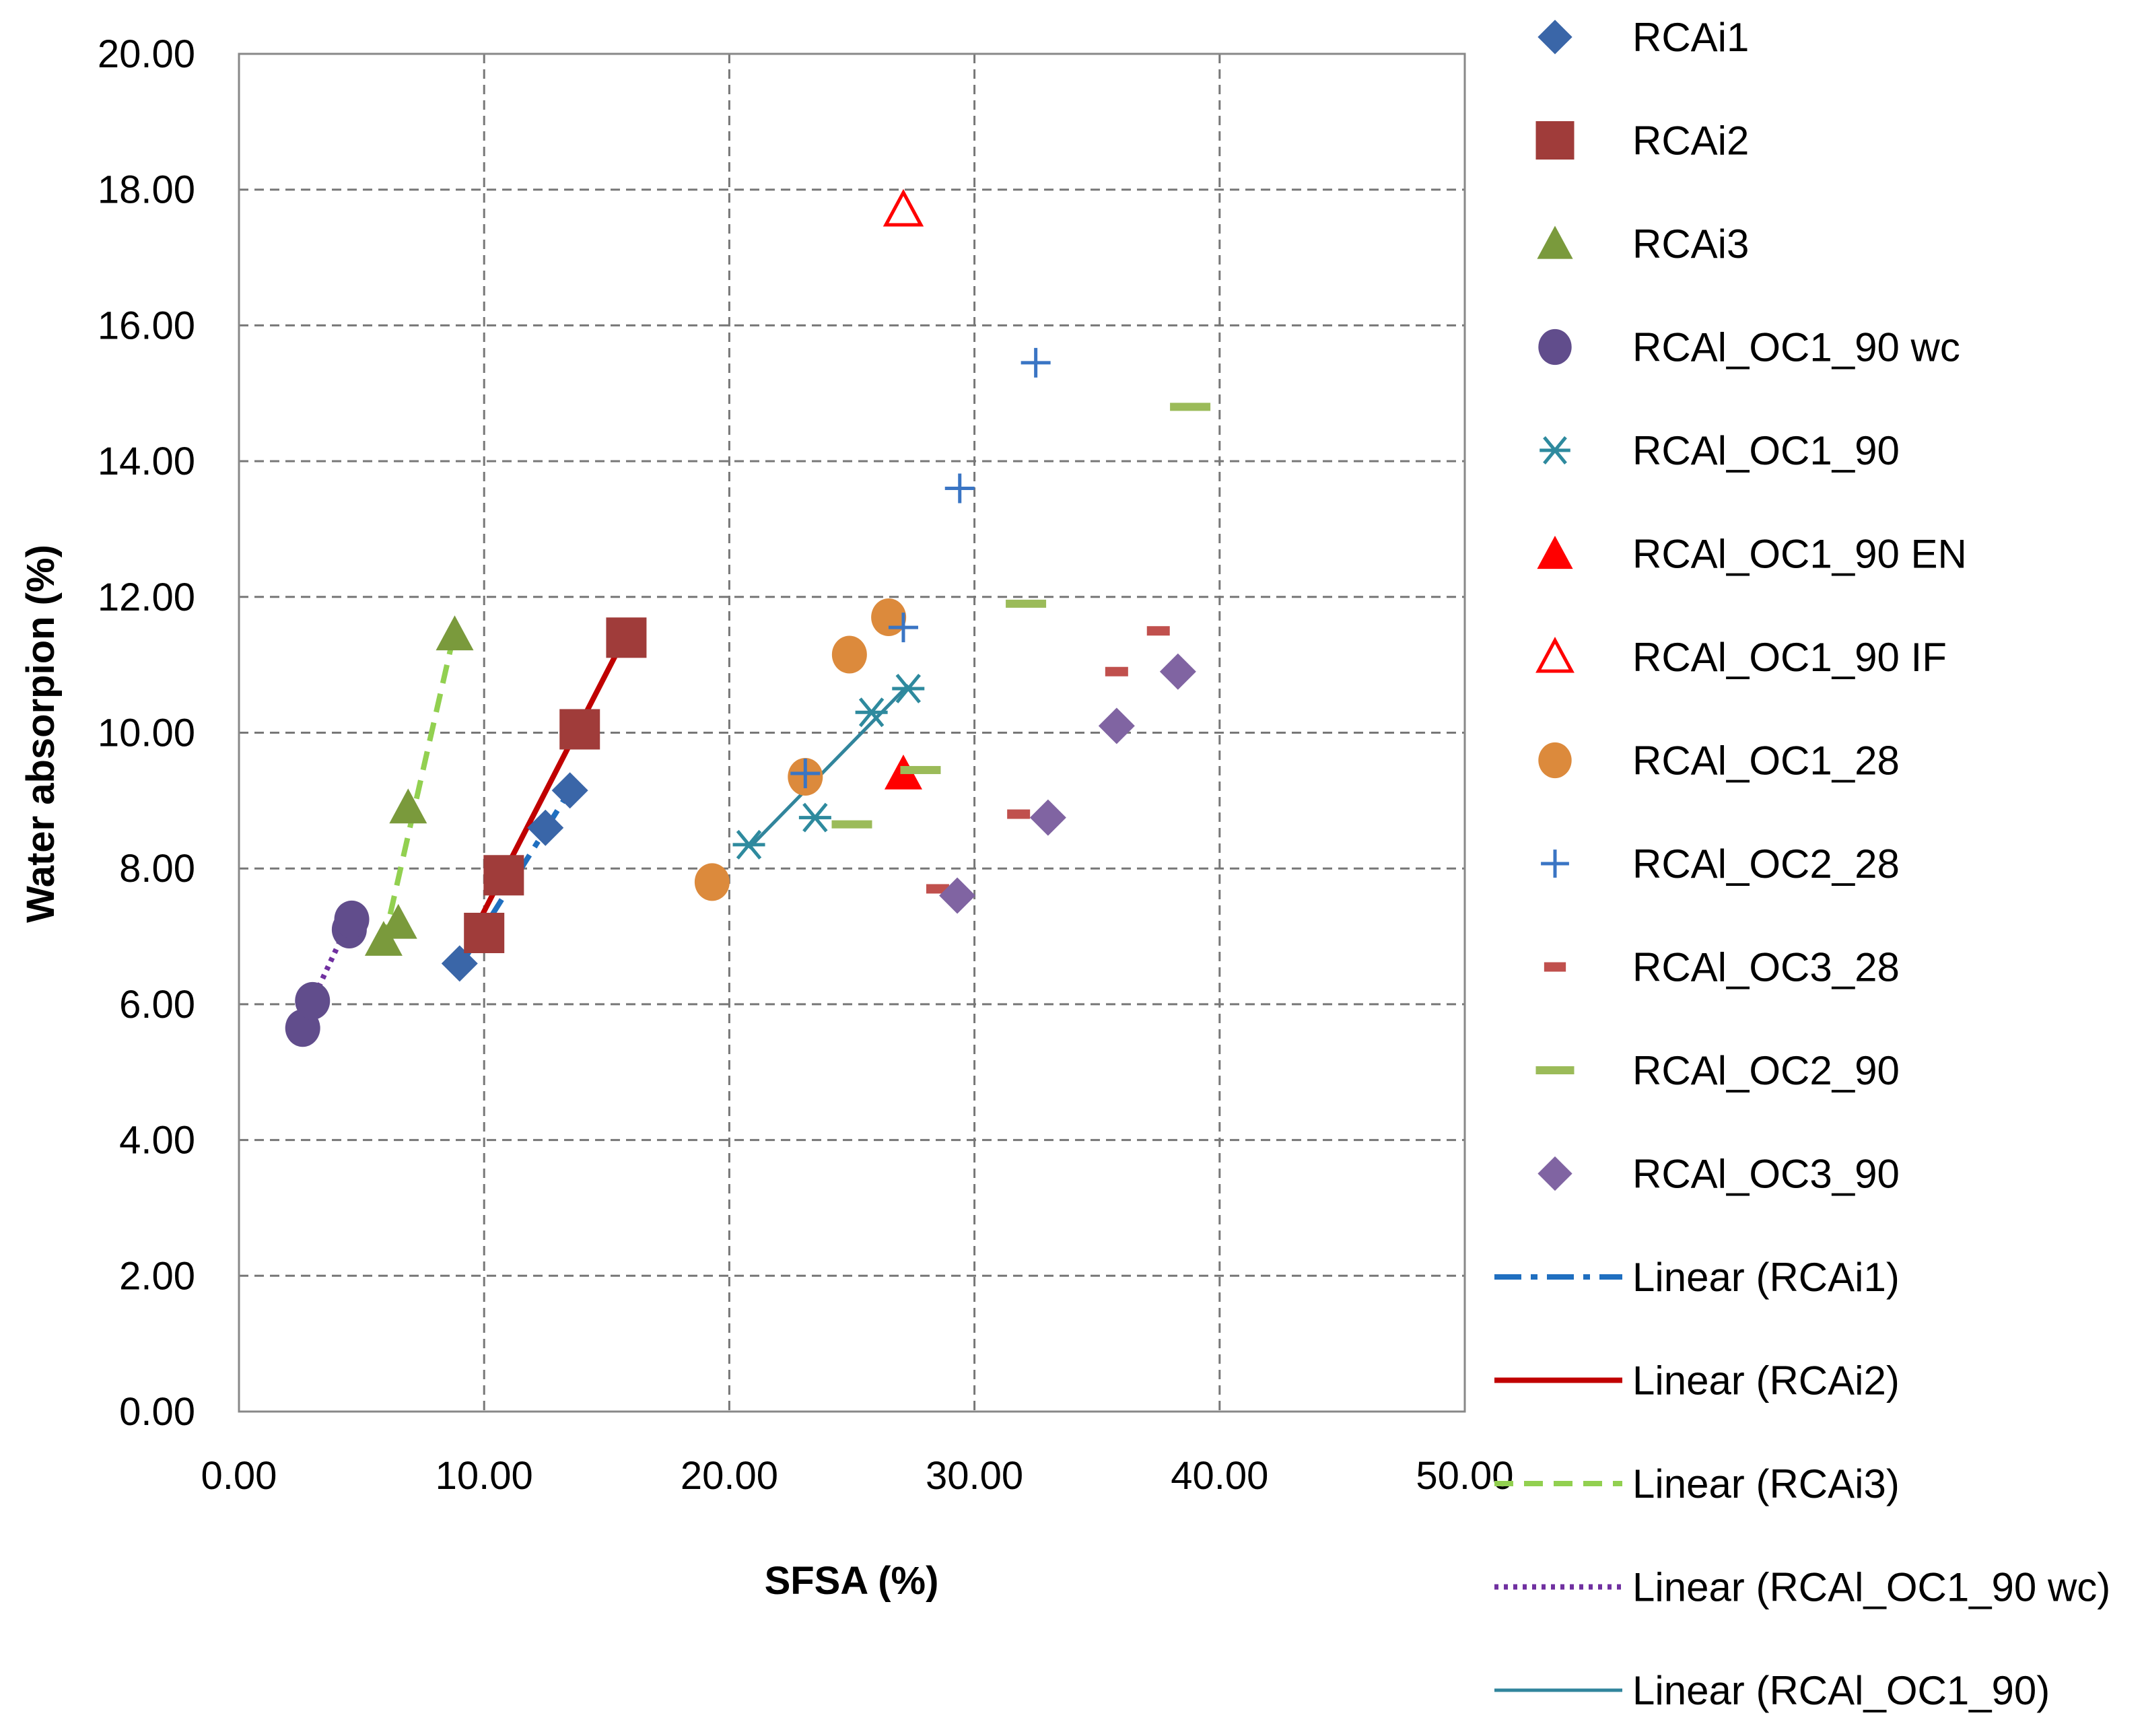  I want to click on x-tick-label: 40.00, so click(1219, 1476).